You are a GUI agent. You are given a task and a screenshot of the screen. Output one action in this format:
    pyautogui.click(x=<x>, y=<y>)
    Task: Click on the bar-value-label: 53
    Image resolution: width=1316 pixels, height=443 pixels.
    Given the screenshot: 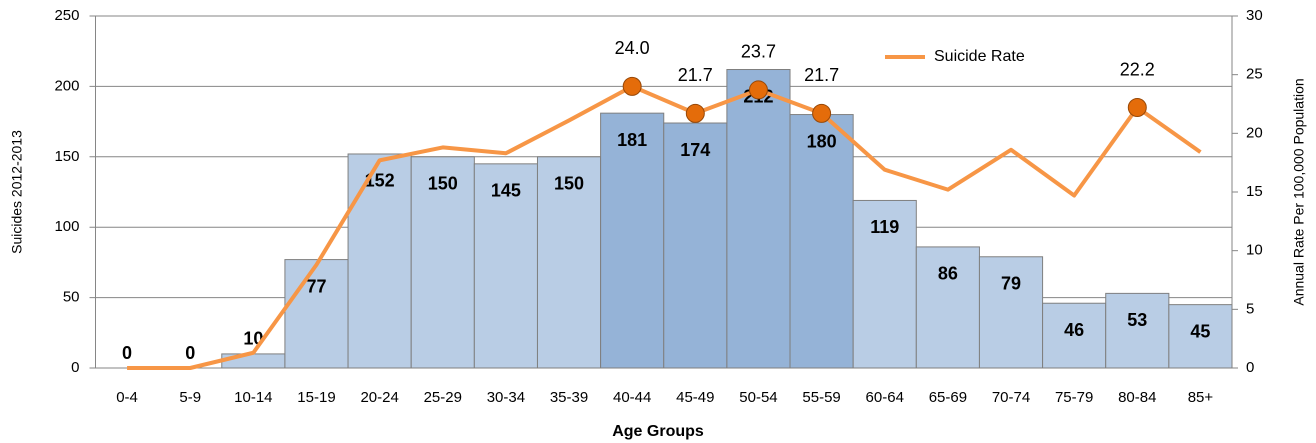 What is the action you would take?
    pyautogui.click(x=1137, y=320)
    